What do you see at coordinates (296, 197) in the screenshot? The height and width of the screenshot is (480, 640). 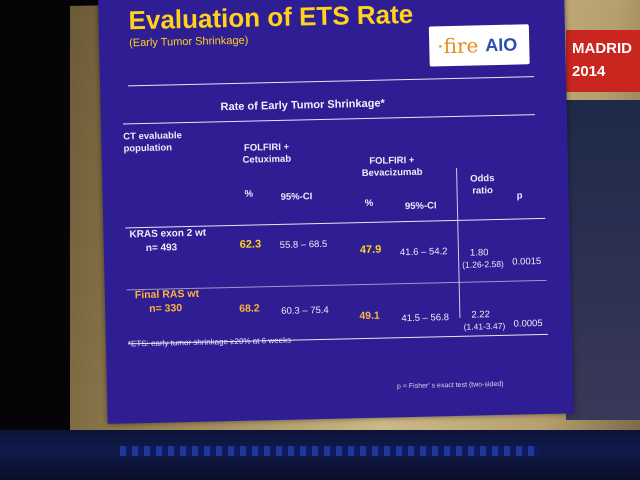 I see `header-arm1-ci: 95%-CI` at bounding box center [296, 197].